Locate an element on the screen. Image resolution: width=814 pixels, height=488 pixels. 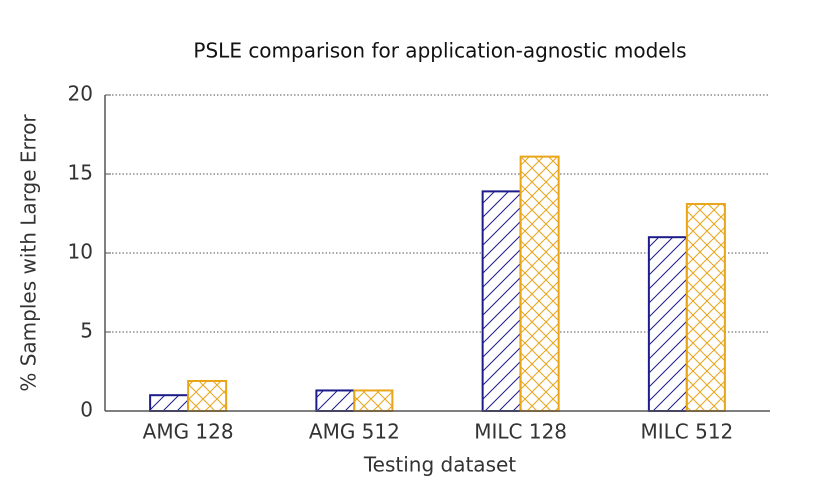
y-tick-label: 10 is located at coordinates (80, 252).